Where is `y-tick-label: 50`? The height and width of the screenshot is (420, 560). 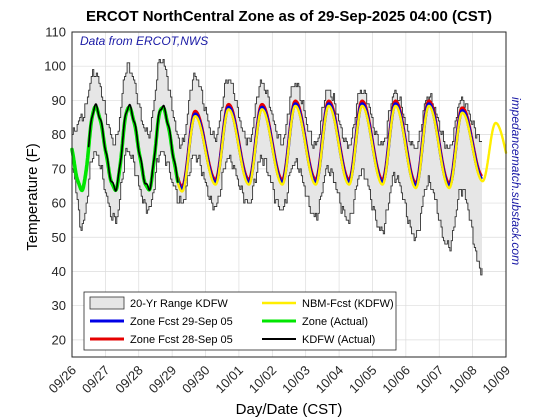
y-tick-label: 50 is located at coordinates (59, 237).